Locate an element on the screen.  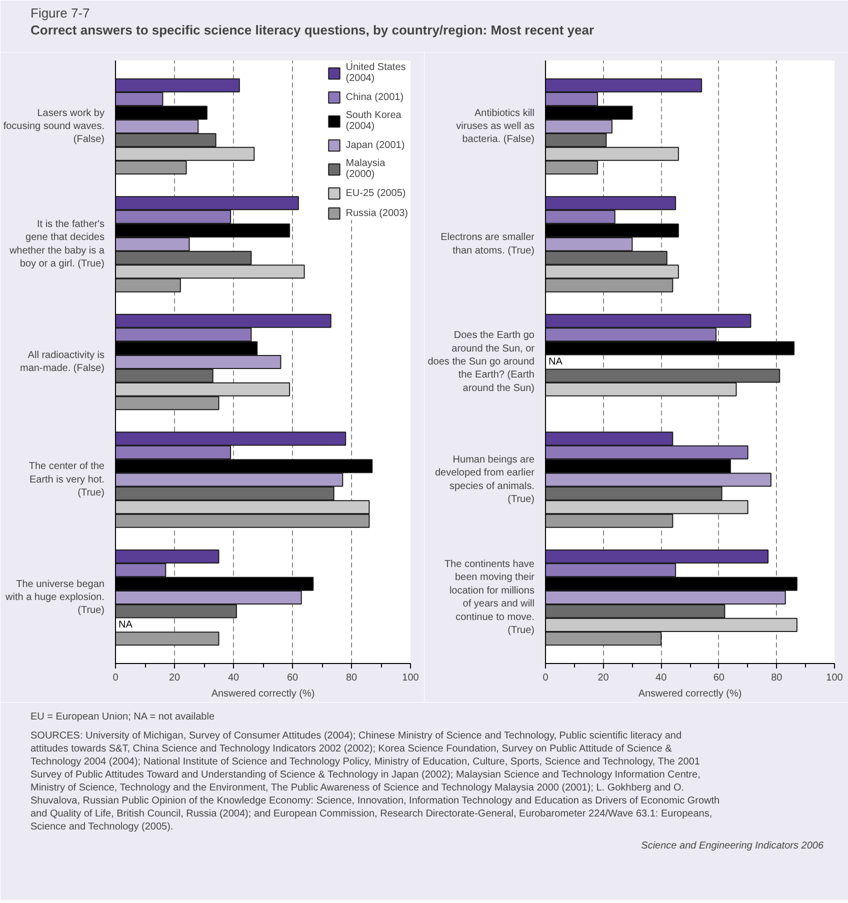
y-tick-label: Human beings are developed from earlier species of animals. (True) is located at coordinates (485, 480).